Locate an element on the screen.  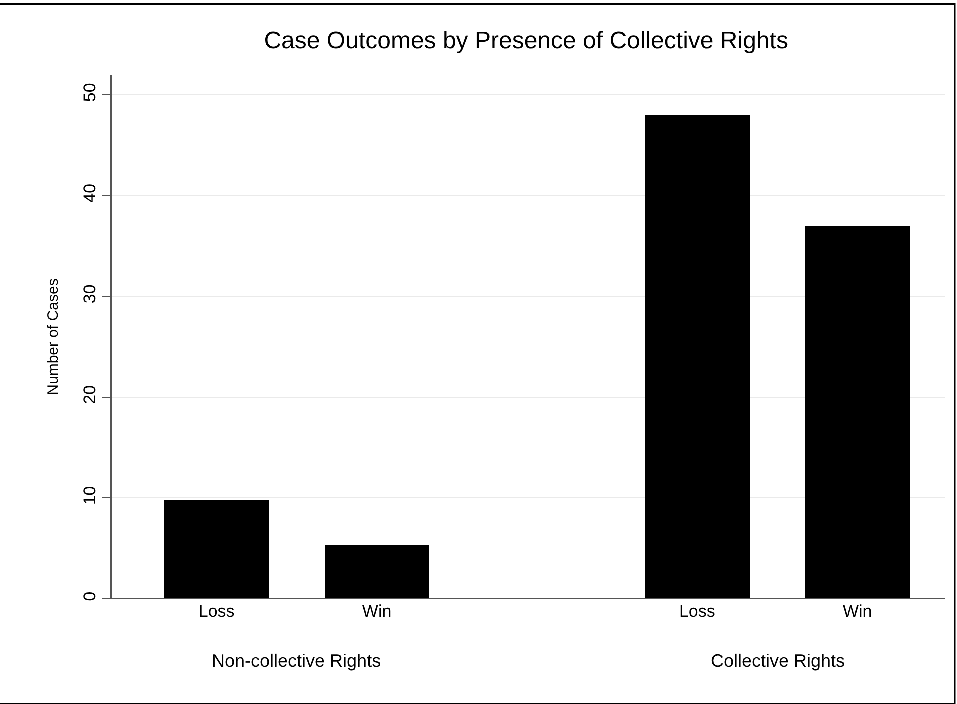
chart-title: Case Outcomes by Presence of Collective Rights is located at coordinates (526, 40).